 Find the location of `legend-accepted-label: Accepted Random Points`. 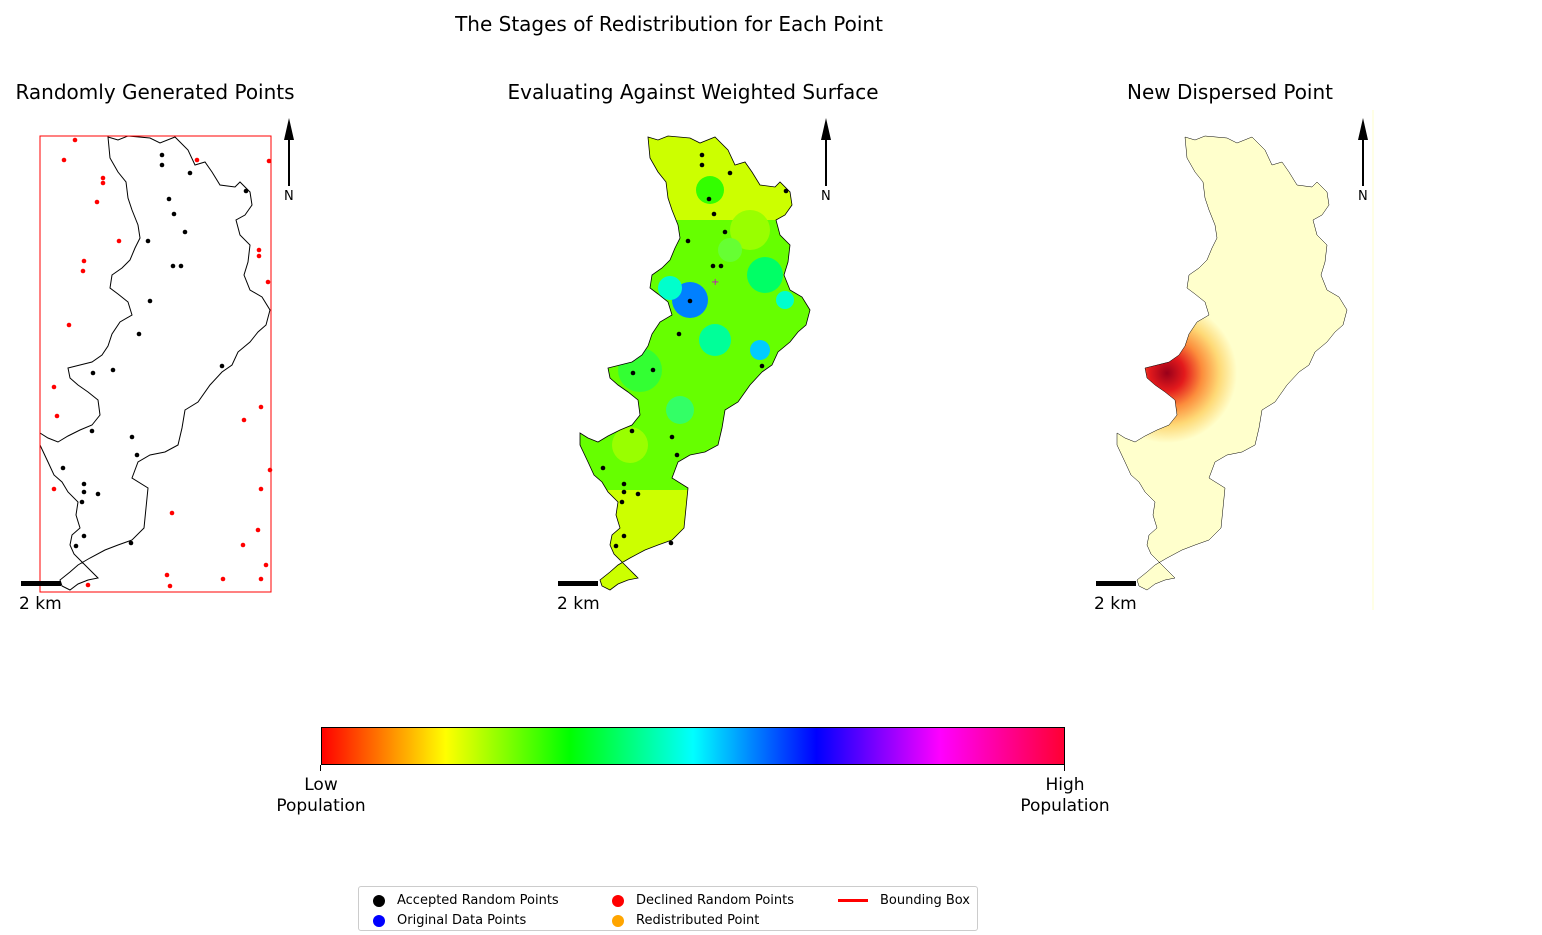

legend-accepted-label: Accepted Random Points is located at coordinates (478, 900).